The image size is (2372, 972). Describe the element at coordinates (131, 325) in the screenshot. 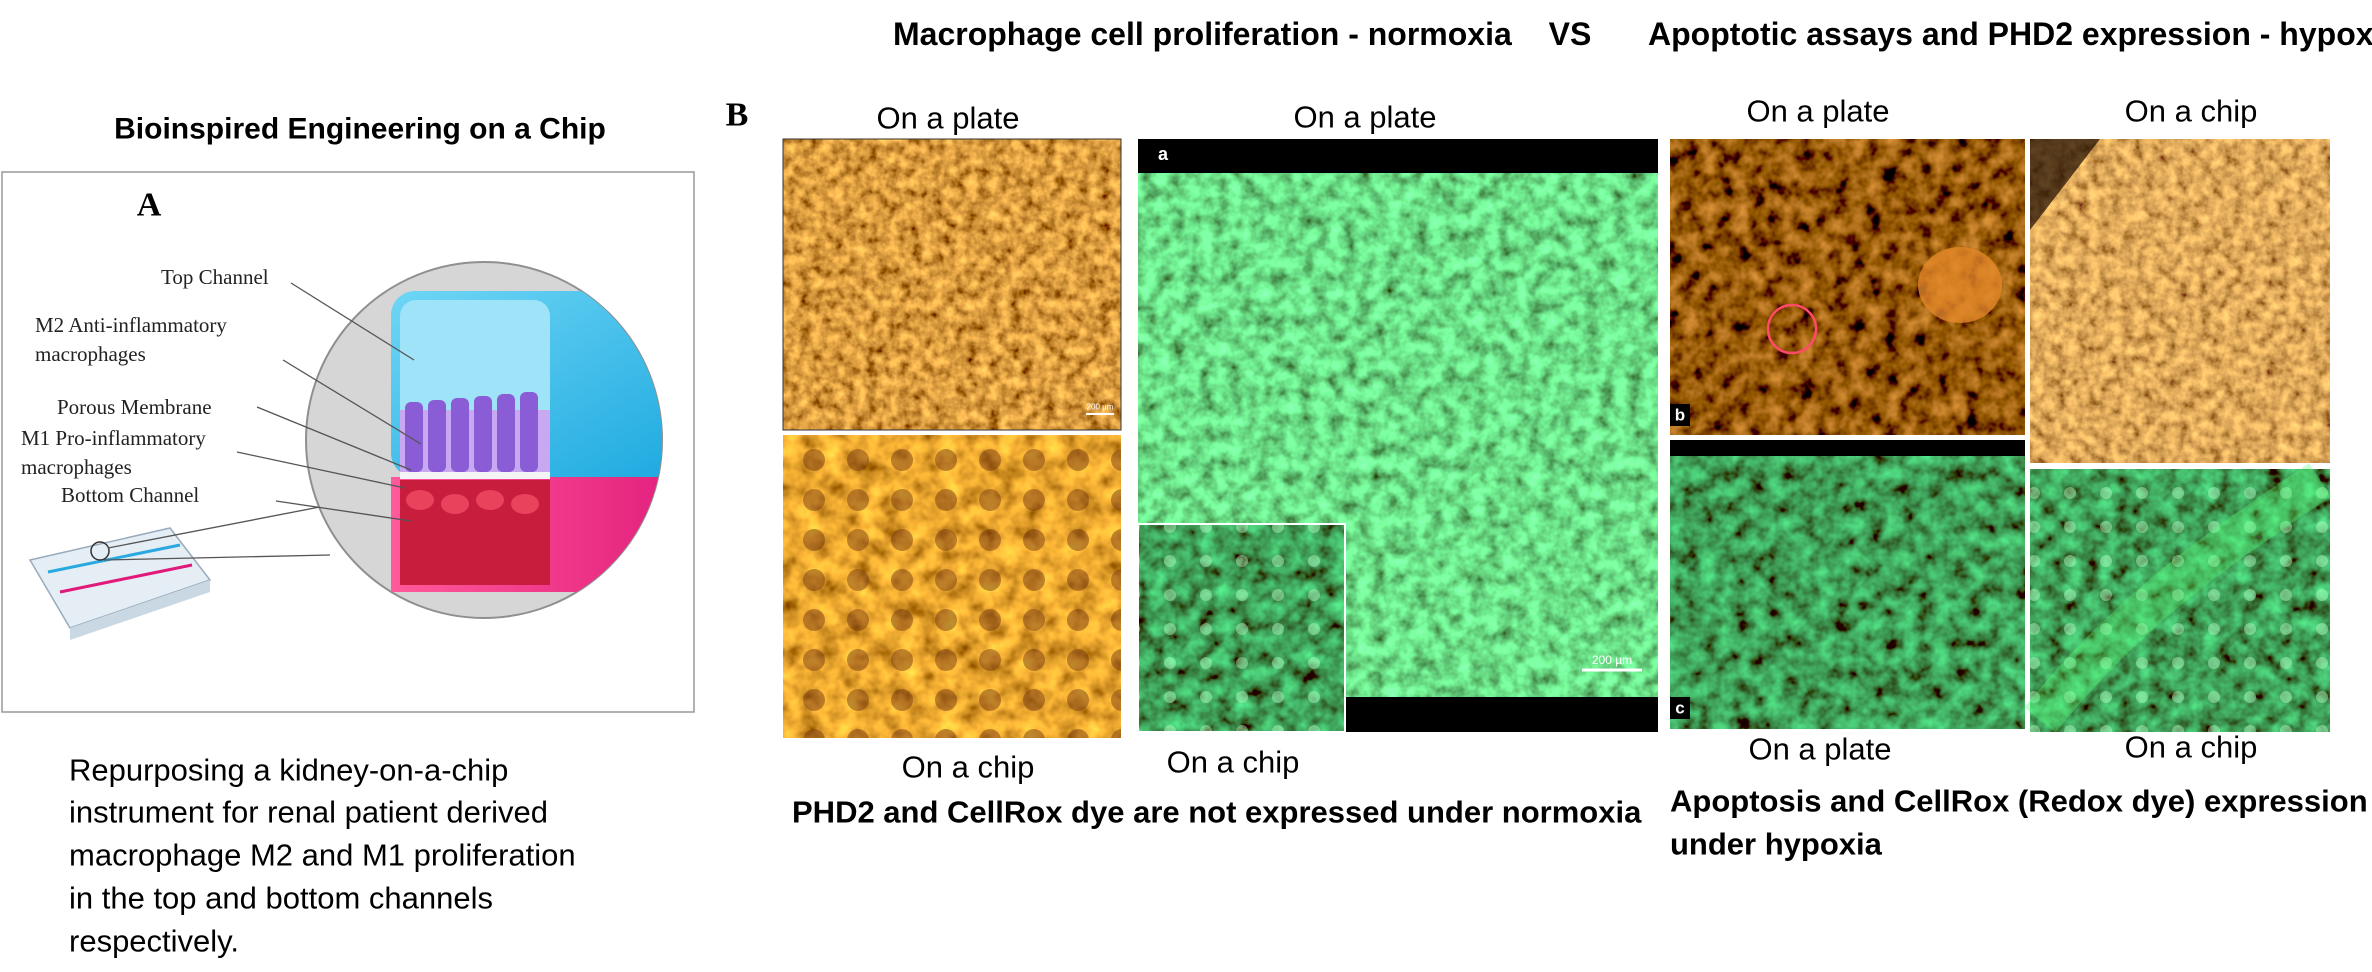

I see `label-m2: M2 Anti-inflammatory` at that location.